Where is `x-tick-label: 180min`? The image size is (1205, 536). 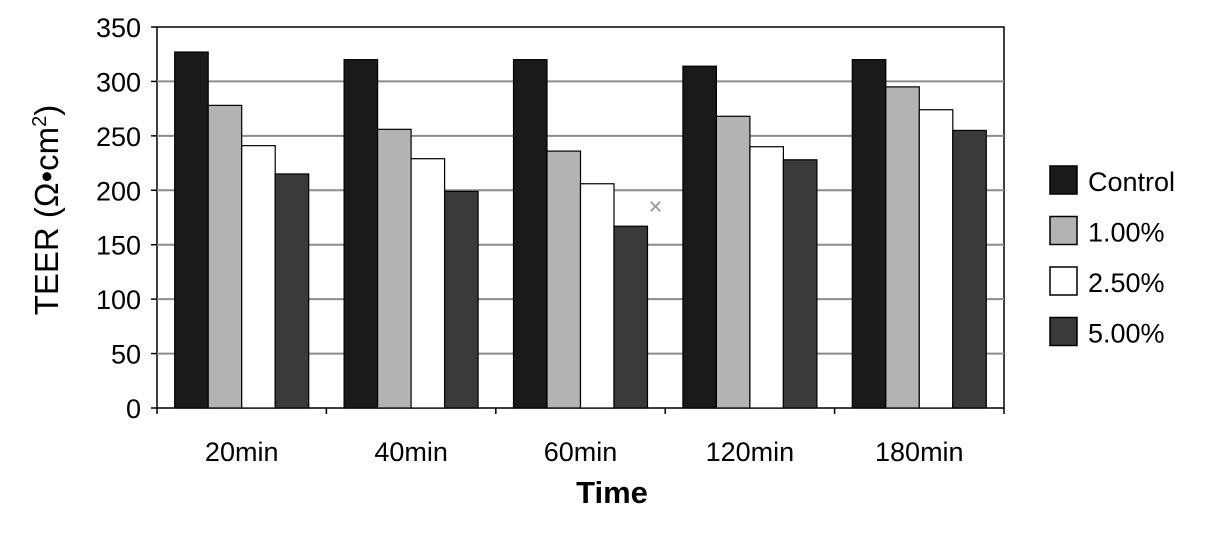 x-tick-label: 180min is located at coordinates (919, 452).